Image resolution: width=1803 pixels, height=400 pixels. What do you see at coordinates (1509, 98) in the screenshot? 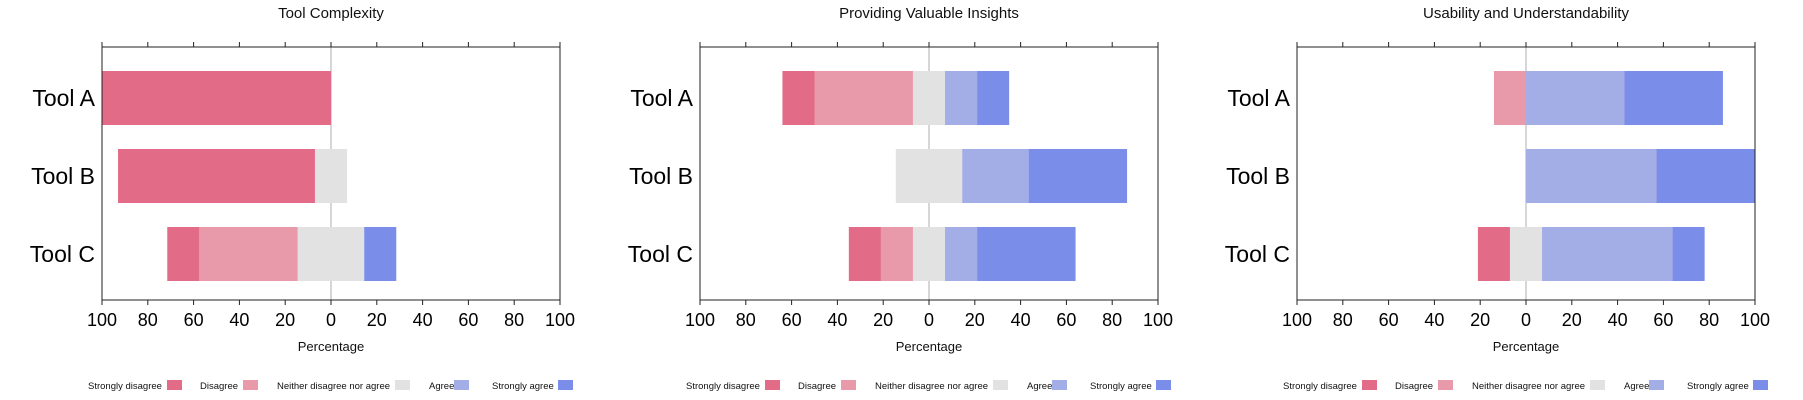
I see `bar-tool-a-disagree` at bounding box center [1509, 98].